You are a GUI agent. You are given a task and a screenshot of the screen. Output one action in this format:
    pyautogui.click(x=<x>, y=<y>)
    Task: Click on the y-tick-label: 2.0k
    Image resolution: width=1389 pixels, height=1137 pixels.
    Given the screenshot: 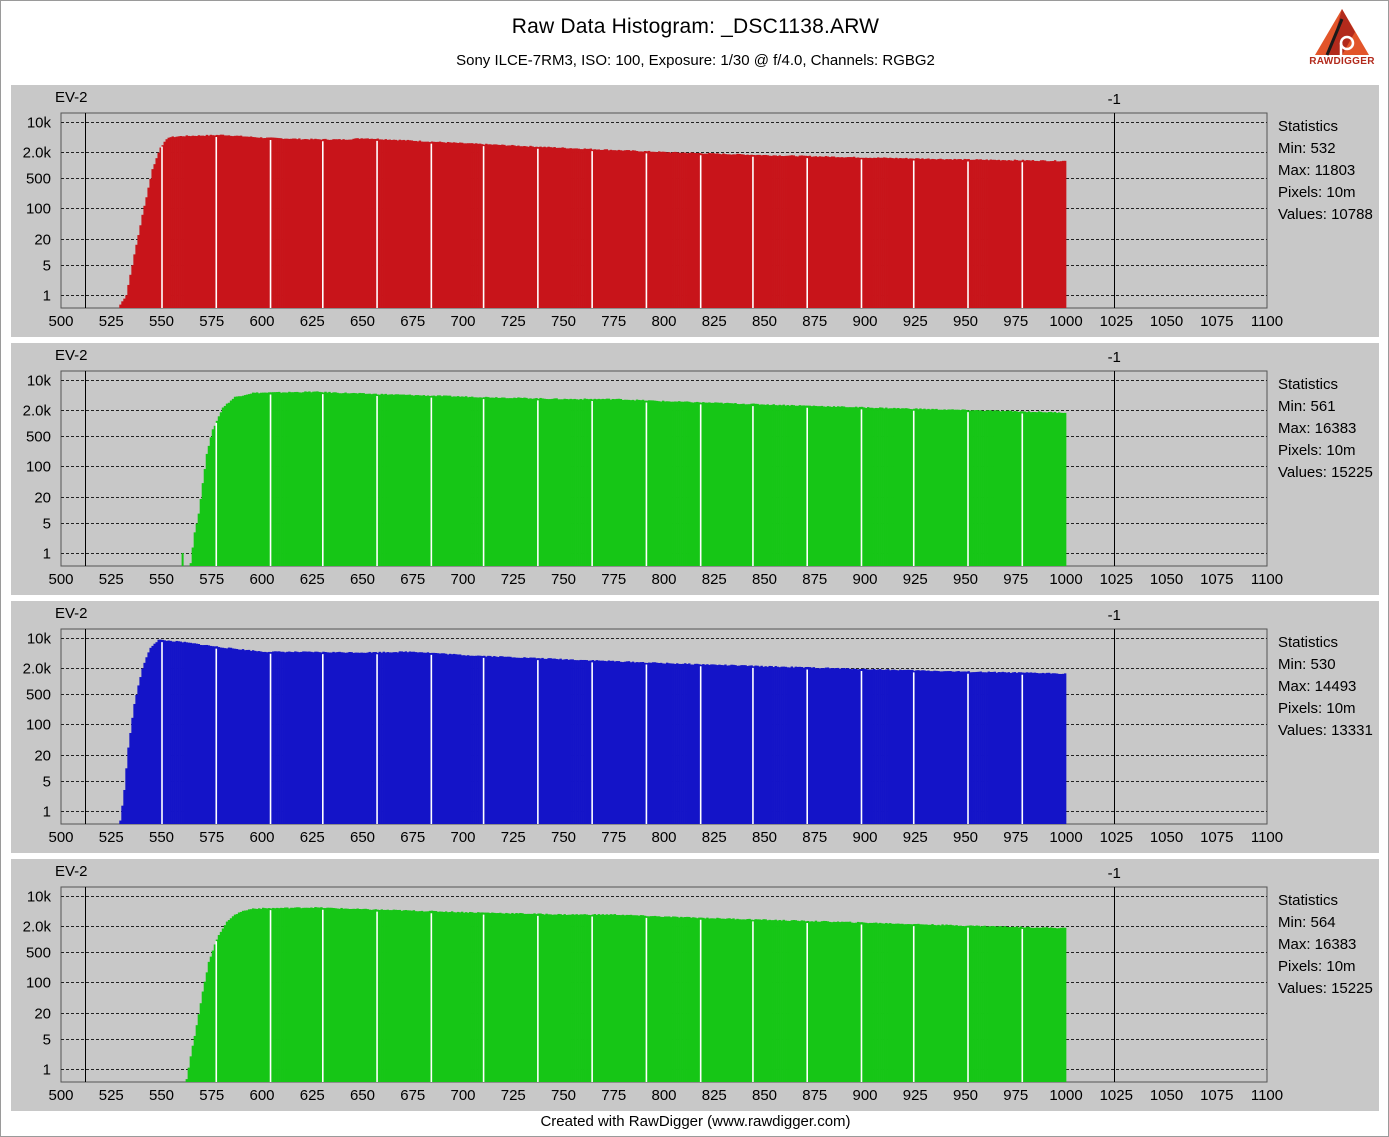 What is the action you would take?
    pyautogui.click(x=37, y=411)
    